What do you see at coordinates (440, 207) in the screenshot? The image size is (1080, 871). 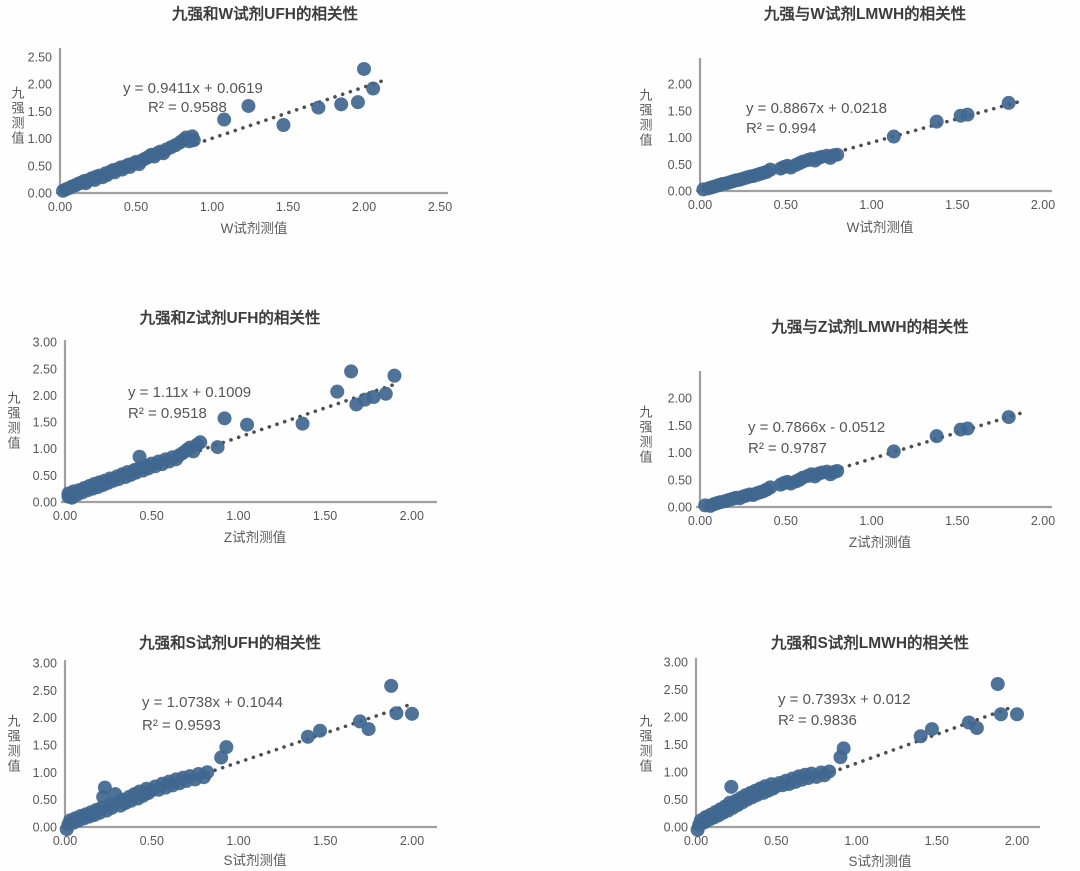 I see `x-tick-label: 2.50` at bounding box center [440, 207].